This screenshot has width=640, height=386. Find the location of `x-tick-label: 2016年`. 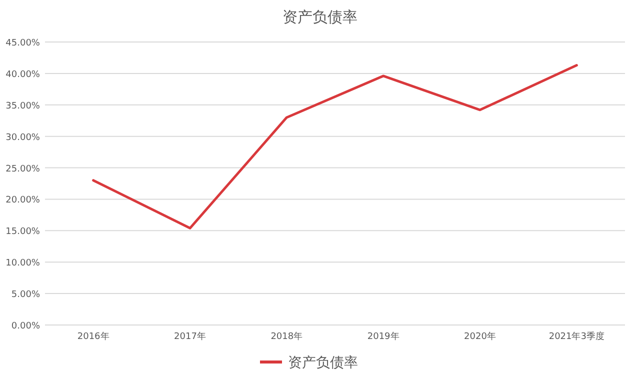

x-tick-label: 2016年 is located at coordinates (93, 336).